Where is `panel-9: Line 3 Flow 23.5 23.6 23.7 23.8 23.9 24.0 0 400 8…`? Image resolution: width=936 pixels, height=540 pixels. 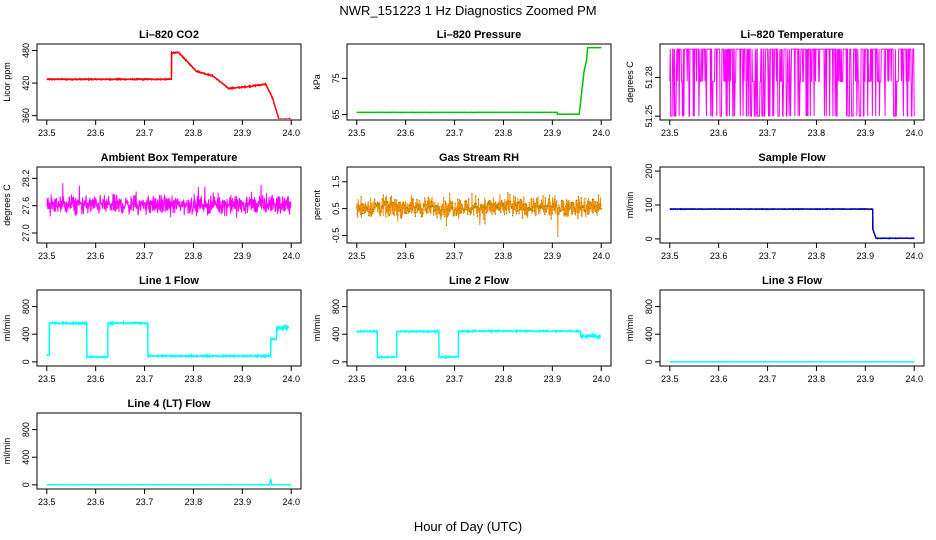
panel-9: Line 3 Flow 23.5 23.6 23.7 23.8 23.9 24.0 0 400 8… is located at coordinates (775, 329).